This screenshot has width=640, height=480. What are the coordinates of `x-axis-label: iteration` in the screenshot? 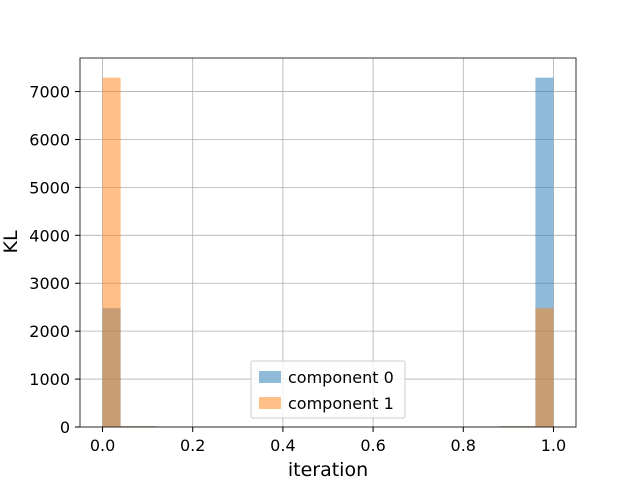 It's located at (328, 469).